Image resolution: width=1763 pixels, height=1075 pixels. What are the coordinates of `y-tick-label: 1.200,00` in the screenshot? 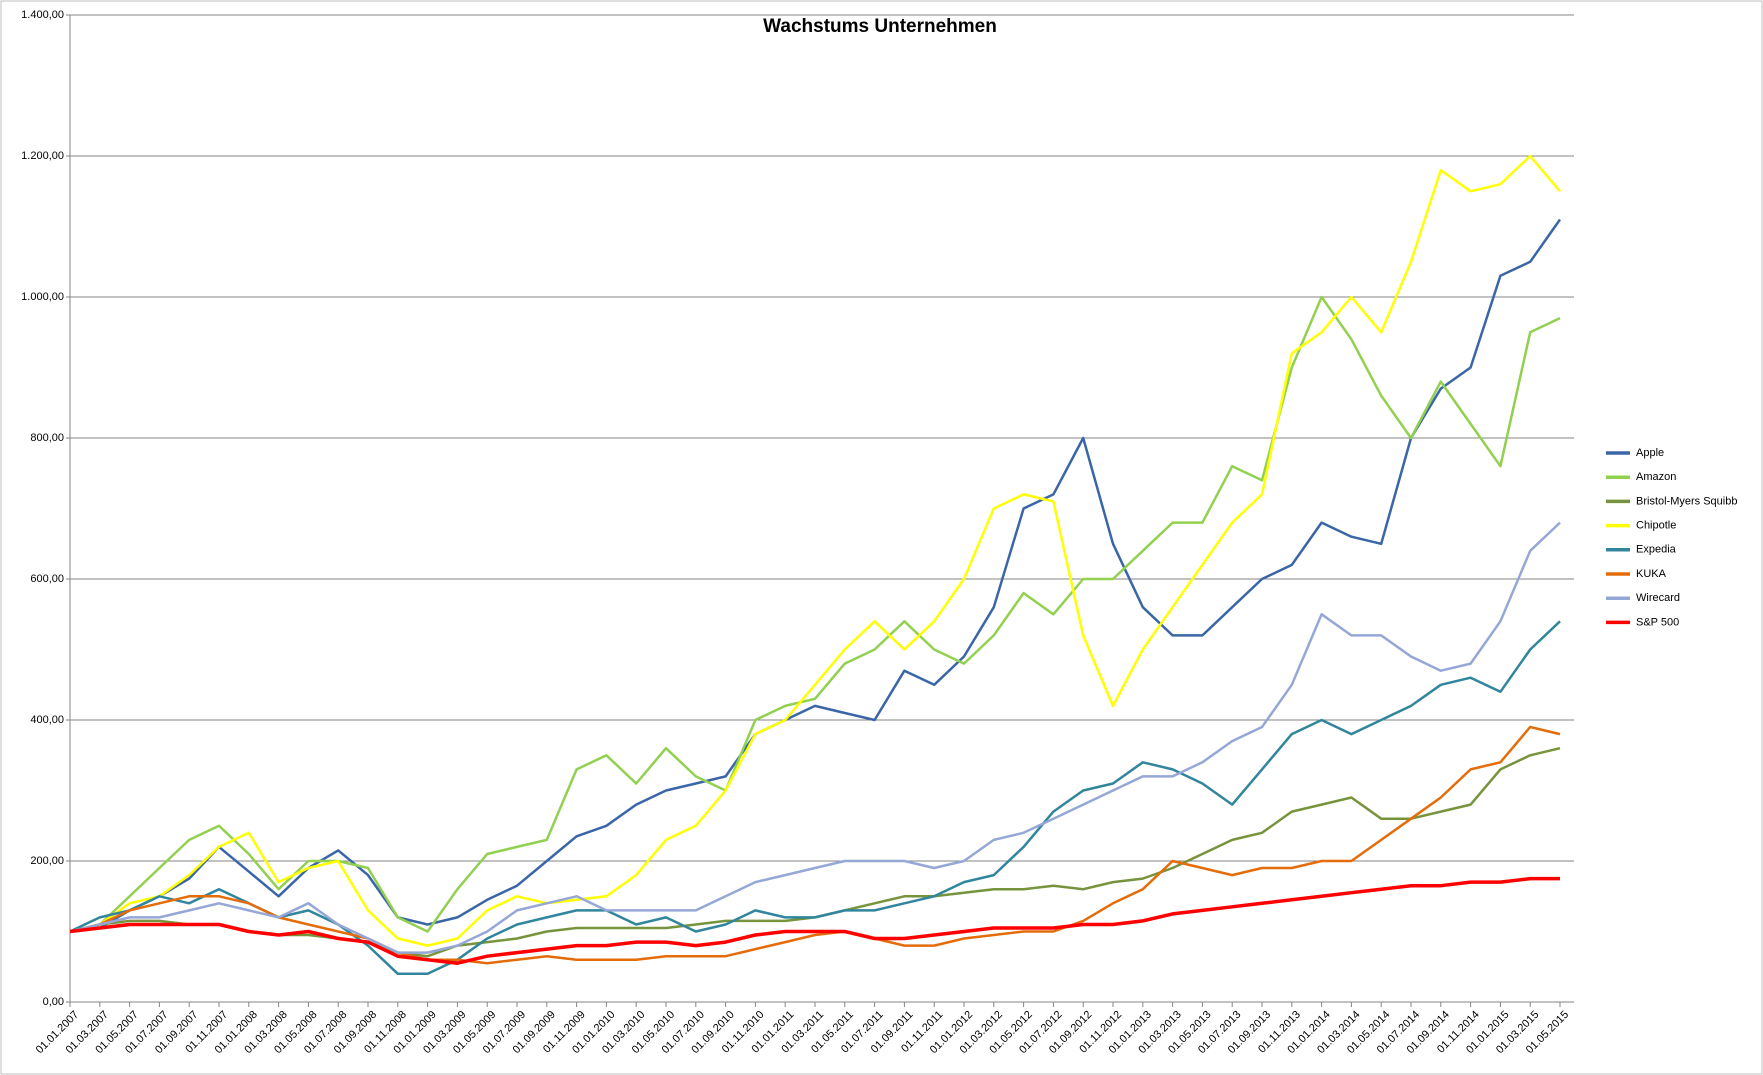 It's located at (42, 156).